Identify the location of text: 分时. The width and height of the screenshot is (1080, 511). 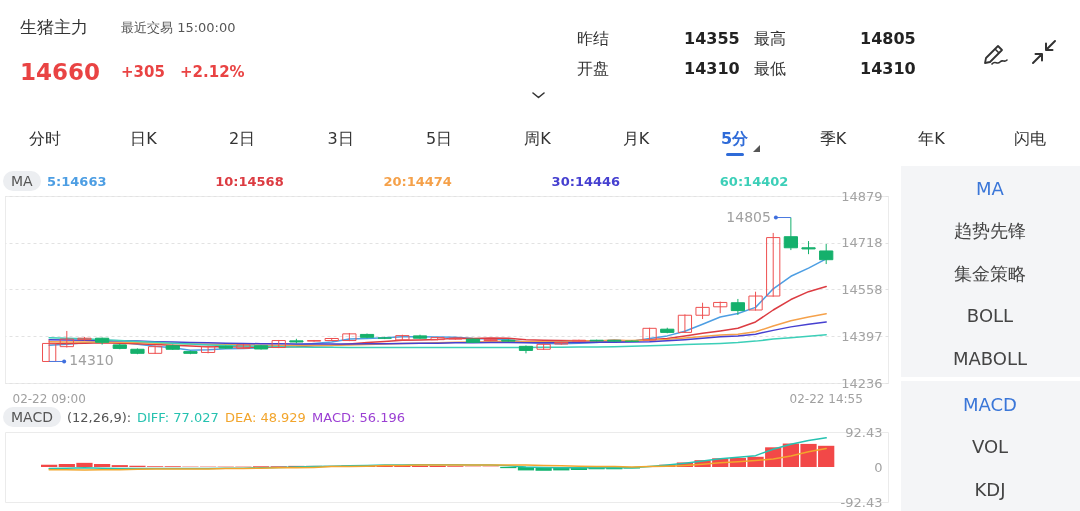
(45, 138).